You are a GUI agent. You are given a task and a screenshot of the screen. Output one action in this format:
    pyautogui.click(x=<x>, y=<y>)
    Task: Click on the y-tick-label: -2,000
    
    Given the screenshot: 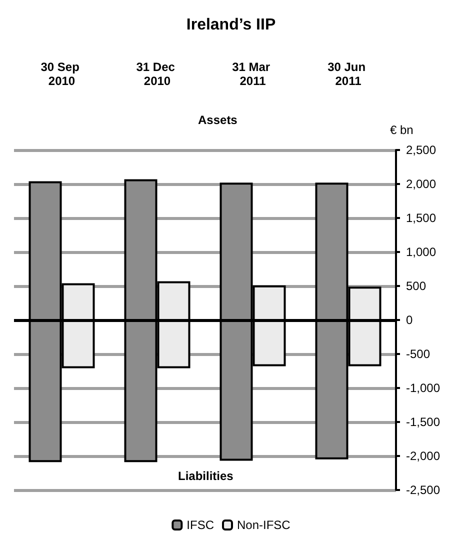 What is the action you would take?
    pyautogui.click(x=423, y=456)
    